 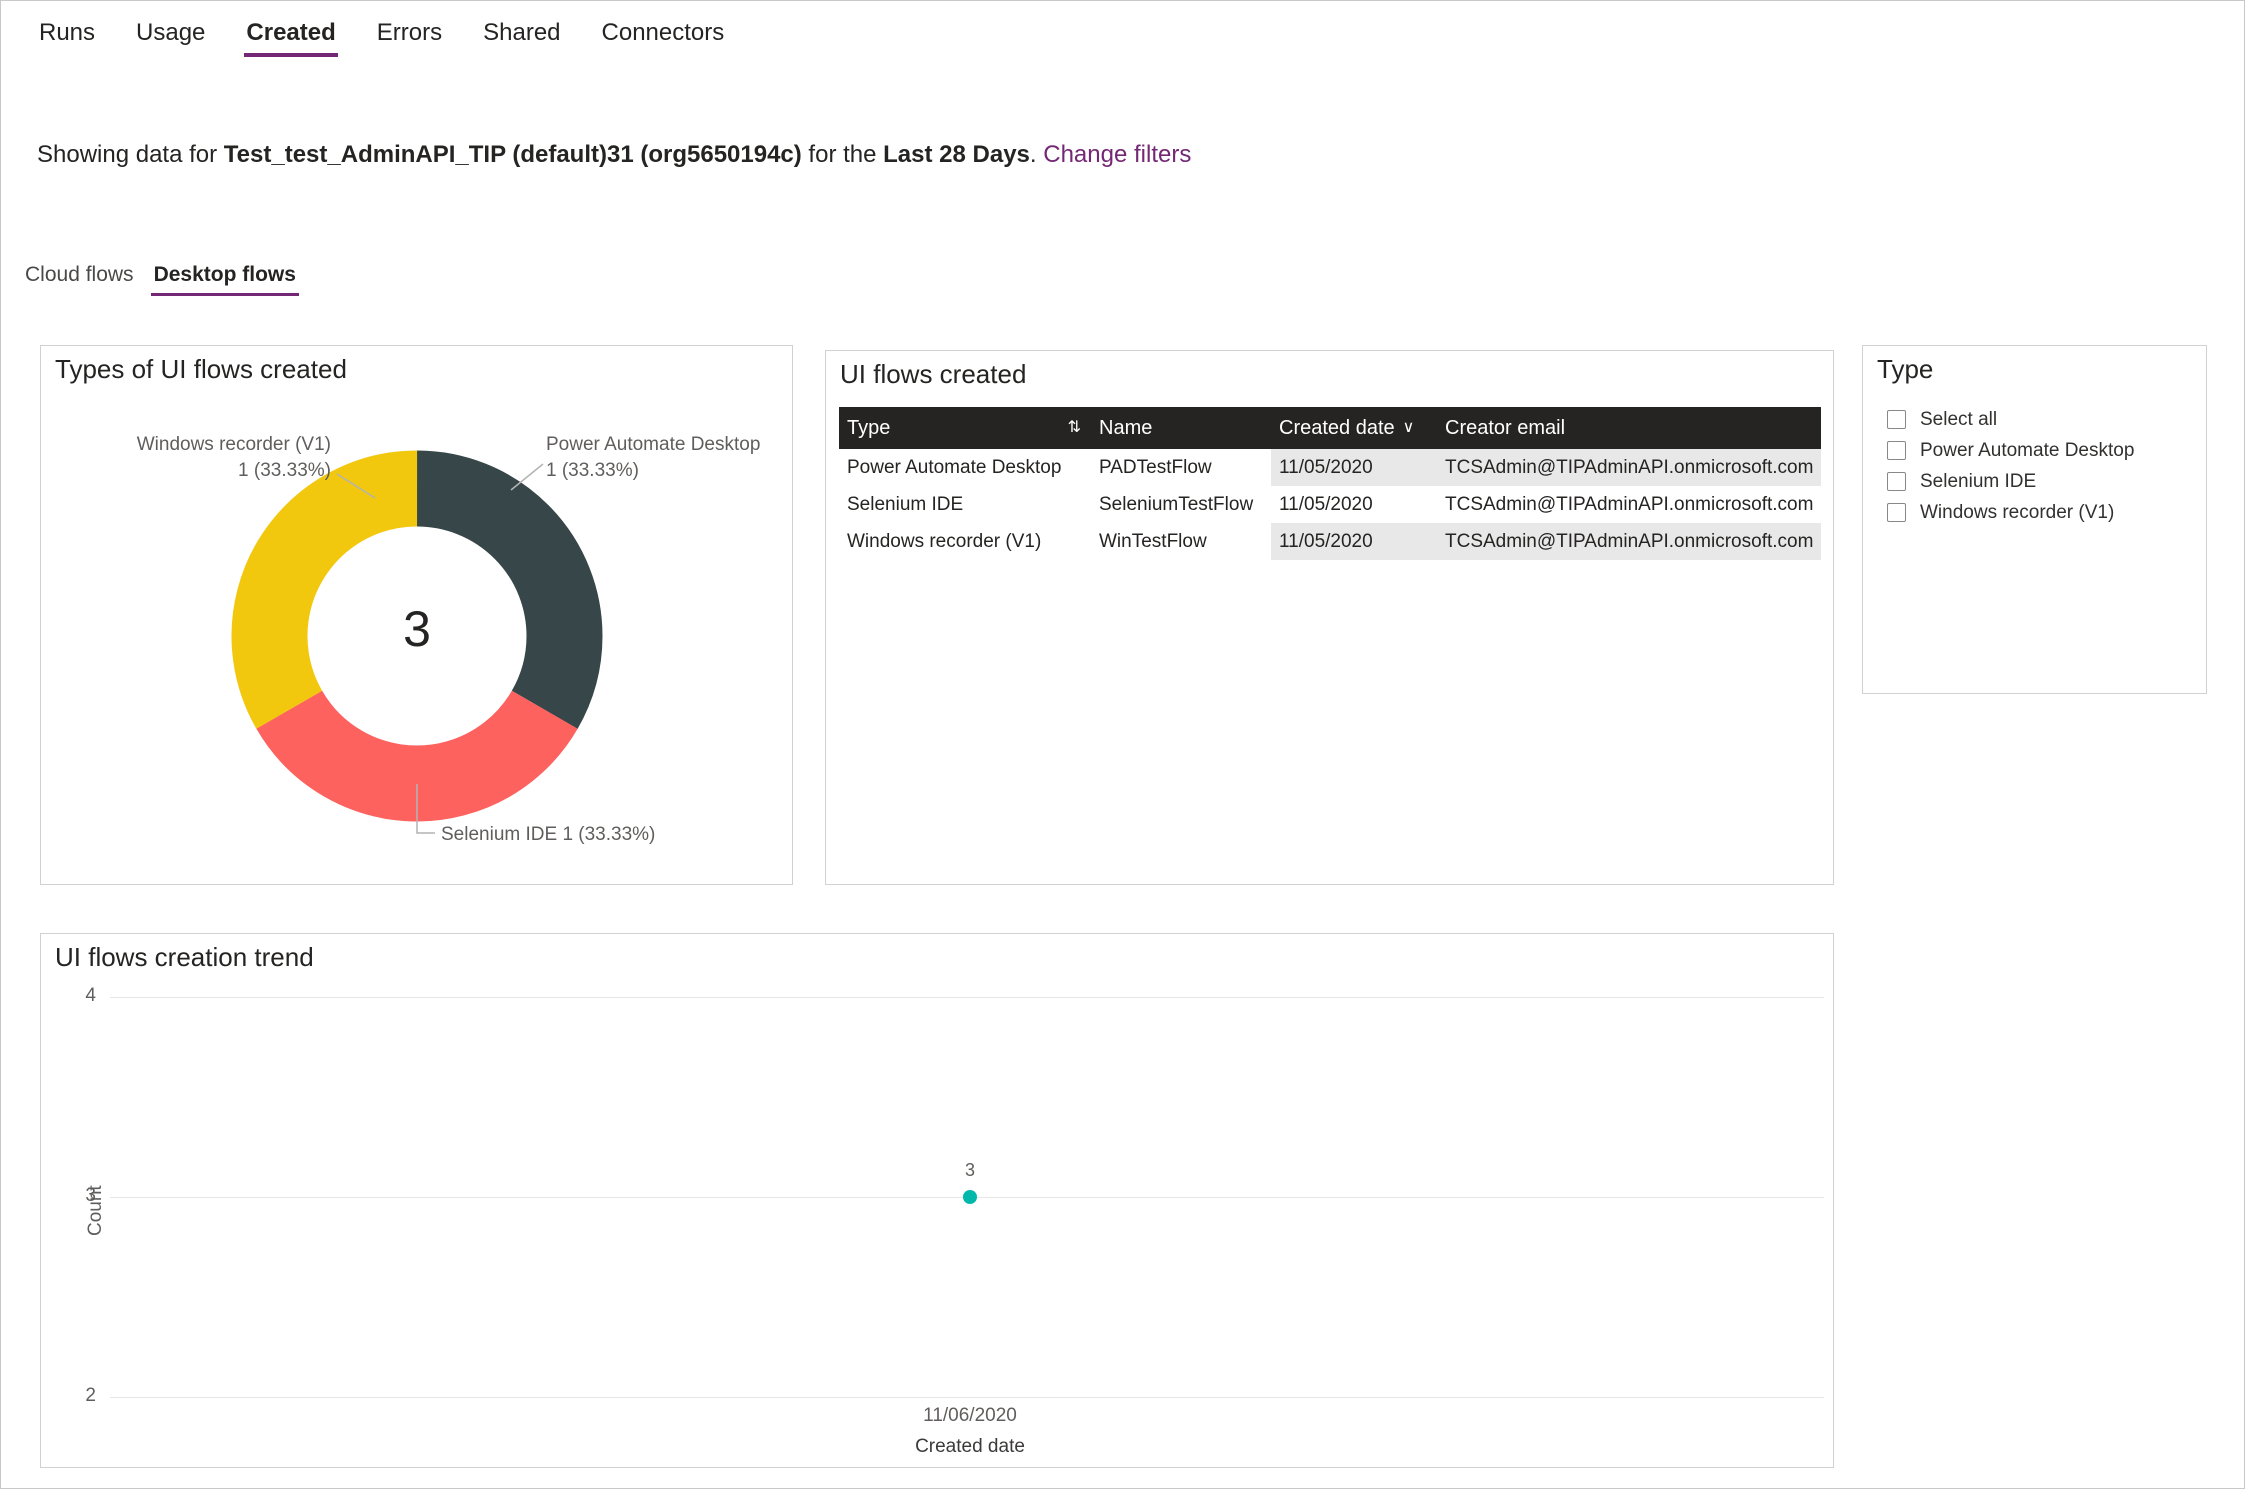 I want to click on column-header-type: Type ⇅, so click(x=965, y=428).